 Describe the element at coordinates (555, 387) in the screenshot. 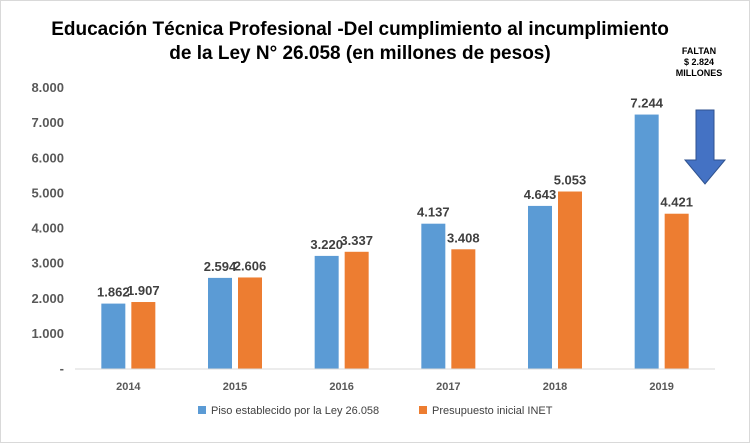

I see `x-tick-label: 2018` at that location.